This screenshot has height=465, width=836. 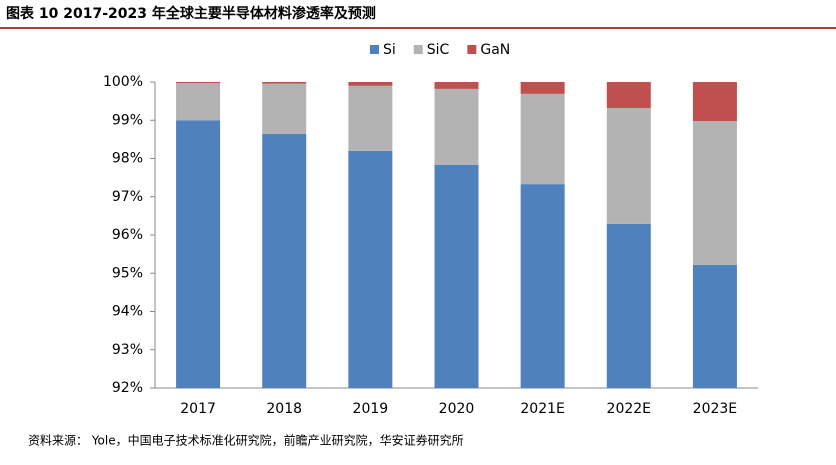 What do you see at coordinates (127, 159) in the screenshot?
I see `y-tick-label: 98%` at bounding box center [127, 159].